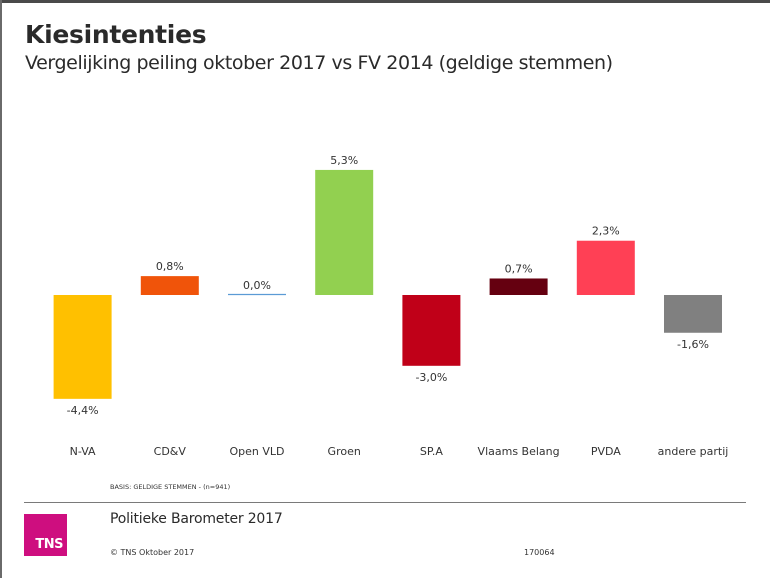 The height and width of the screenshot is (578, 770). Describe the element at coordinates (45, 535) in the screenshot. I see `tns-logo: TNS` at that location.